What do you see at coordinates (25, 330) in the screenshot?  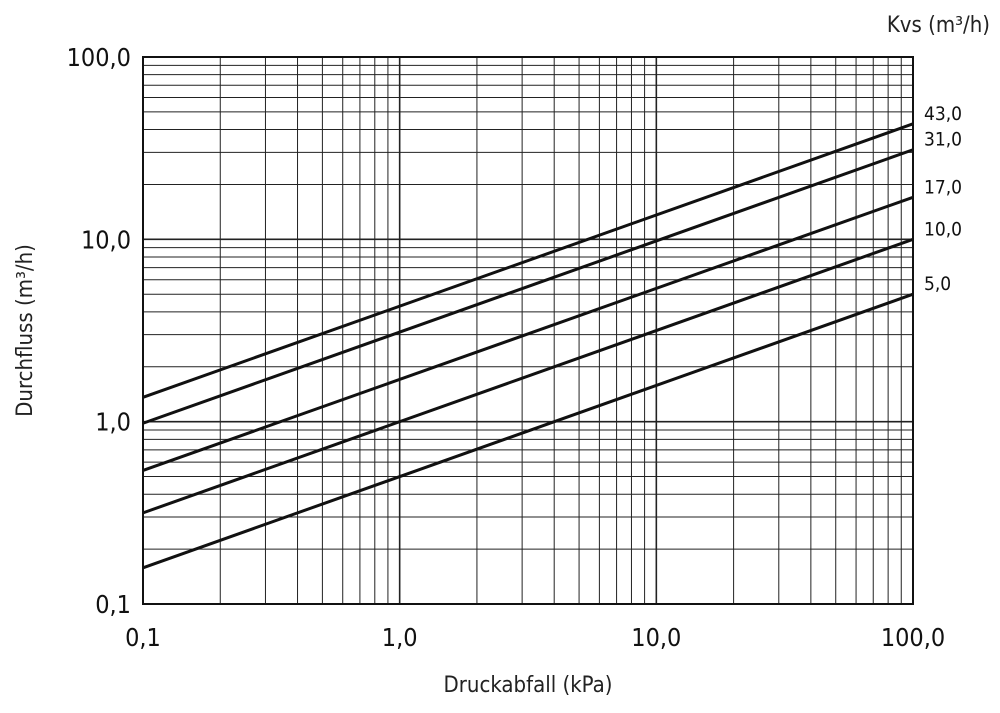 I see `y-axis-title: Durchfluss (m³/h)` at bounding box center [25, 330].